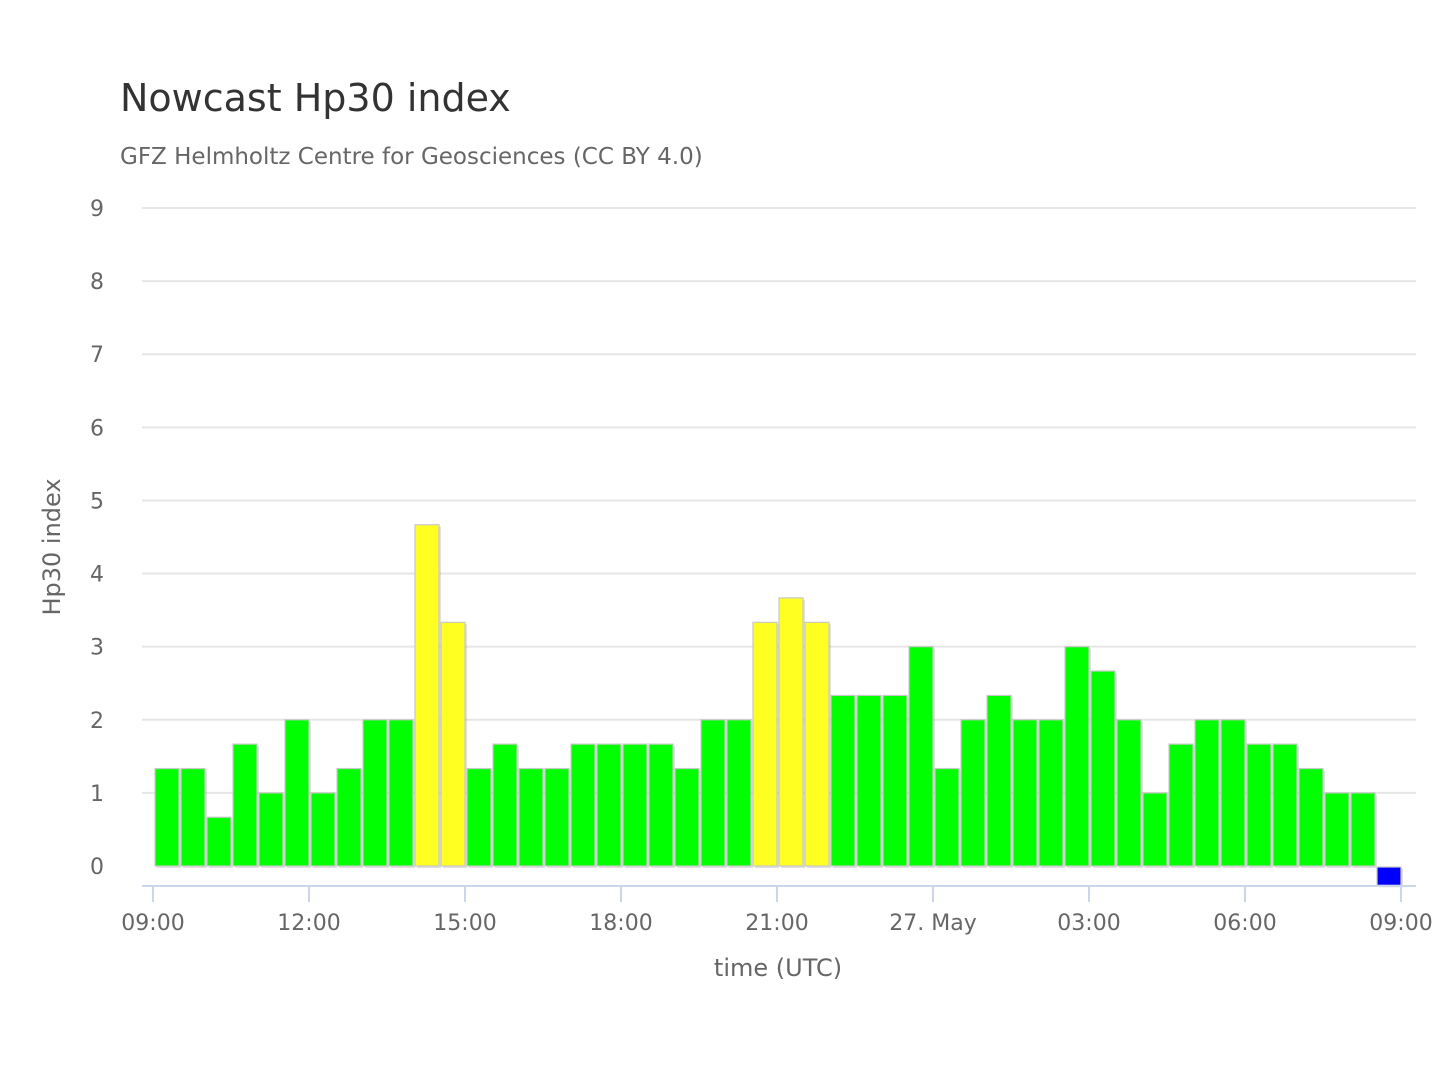  Describe the element at coordinates (97, 428) in the screenshot. I see `y-tick-label: 6` at that location.